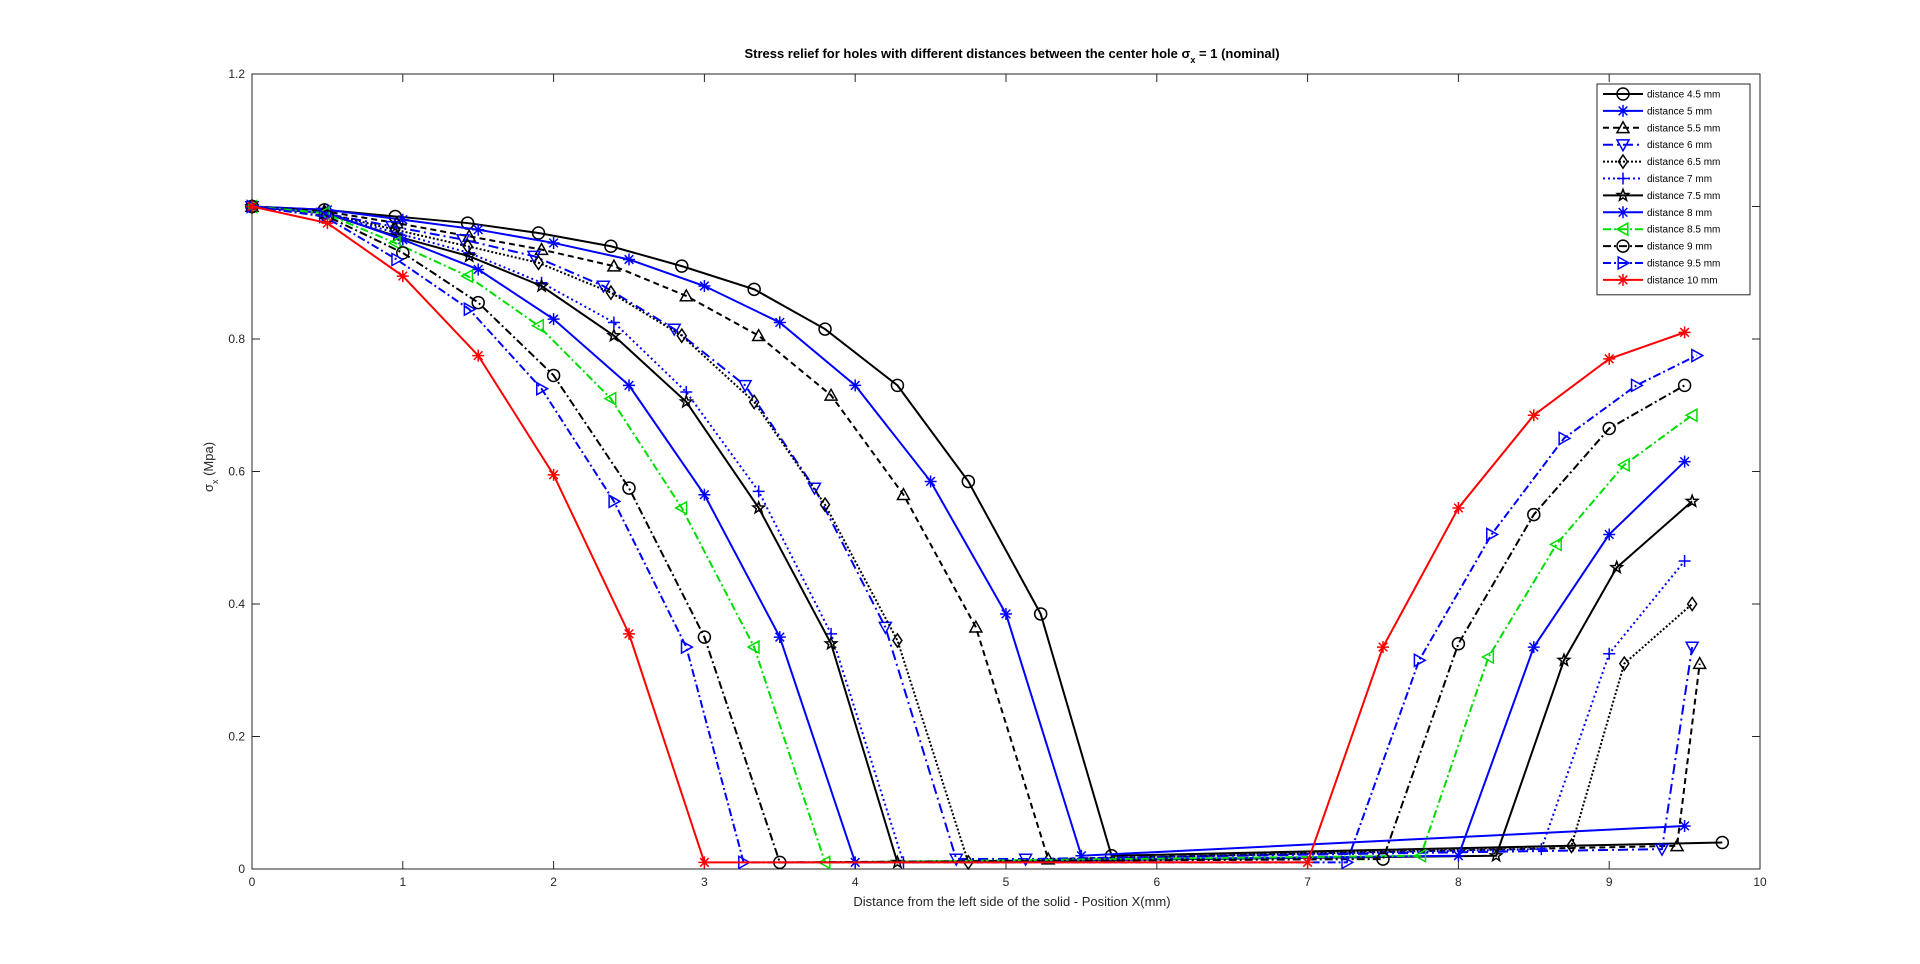 The width and height of the screenshot is (1920, 964). What do you see at coordinates (1609, 882) in the screenshot?
I see `x-tick-label: 9` at bounding box center [1609, 882].